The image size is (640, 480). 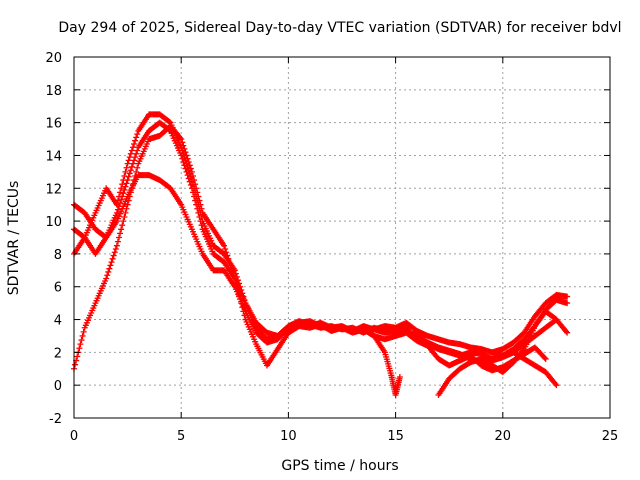 What do you see at coordinates (55, 419) in the screenshot?
I see `y-tick-label: -2` at bounding box center [55, 419].